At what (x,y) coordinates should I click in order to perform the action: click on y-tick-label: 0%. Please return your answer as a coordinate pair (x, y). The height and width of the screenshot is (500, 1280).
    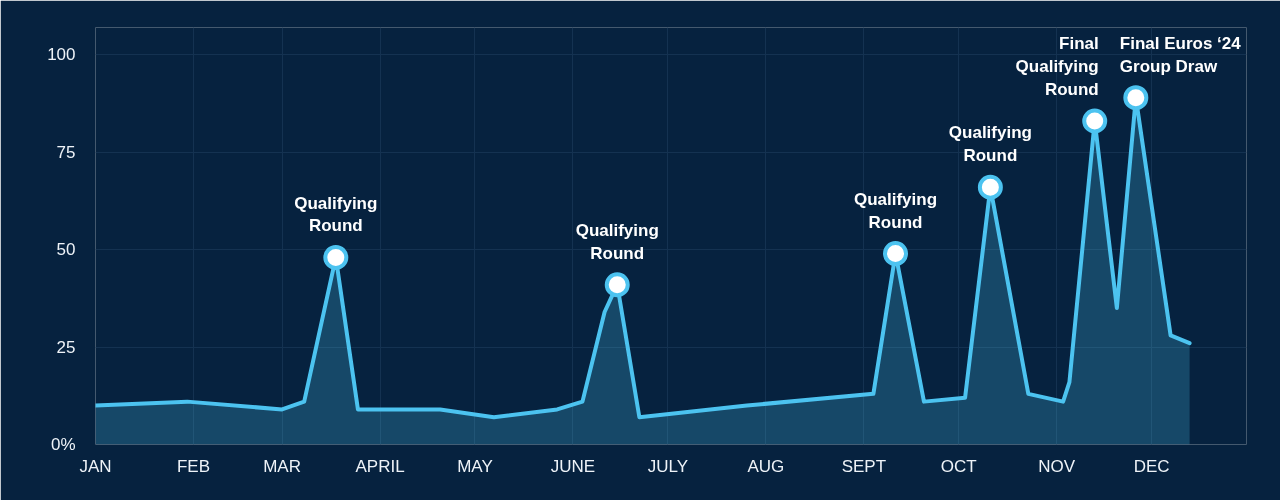
    Looking at the image, I should click on (63, 444).